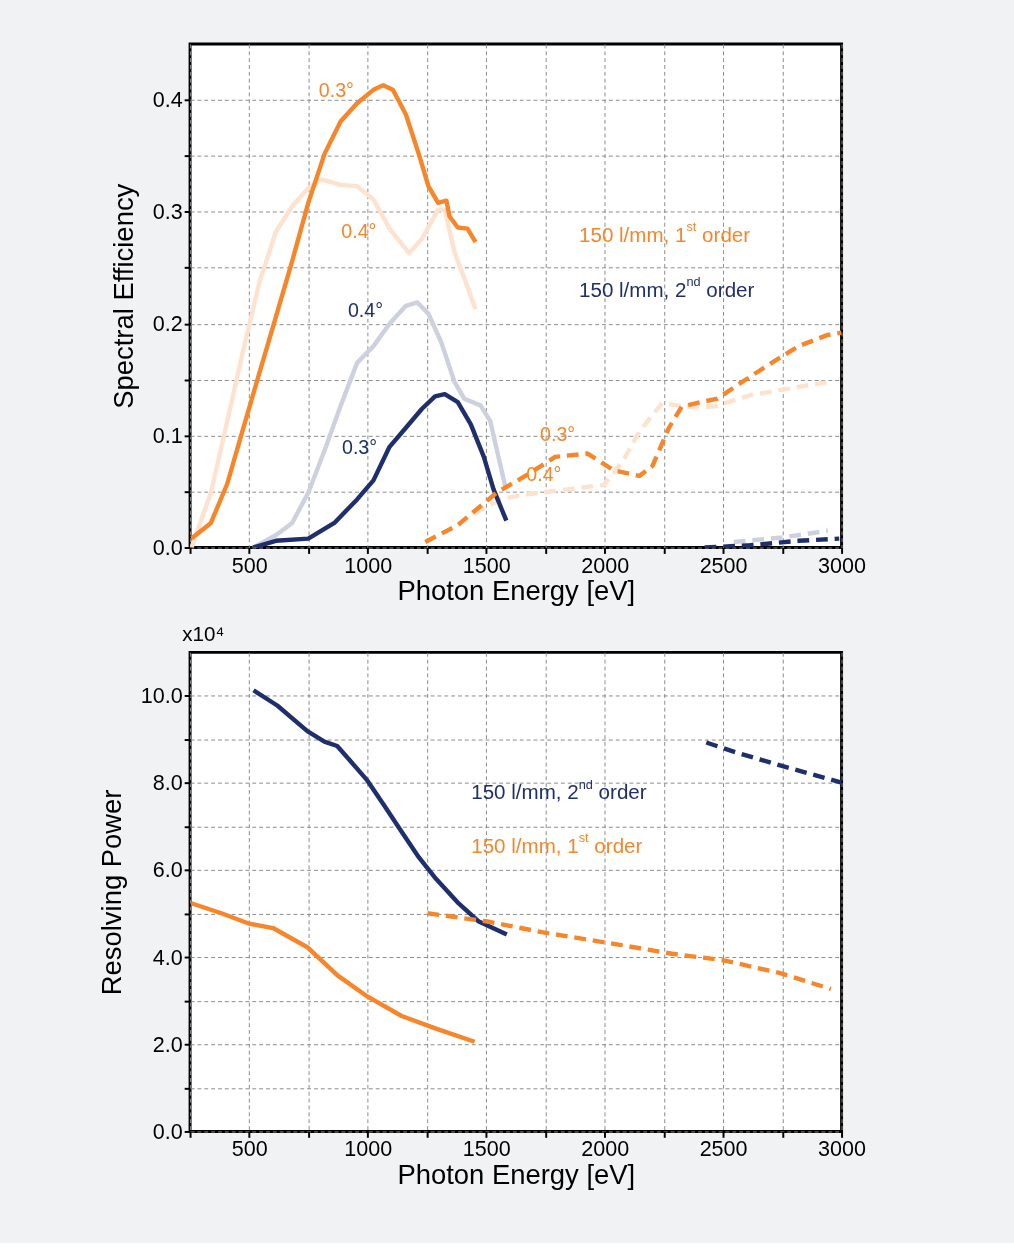 Image resolution: width=1014 pixels, height=1254 pixels. Describe the element at coordinates (167, 957) in the screenshot. I see `y-tick-label: 4.0` at that location.